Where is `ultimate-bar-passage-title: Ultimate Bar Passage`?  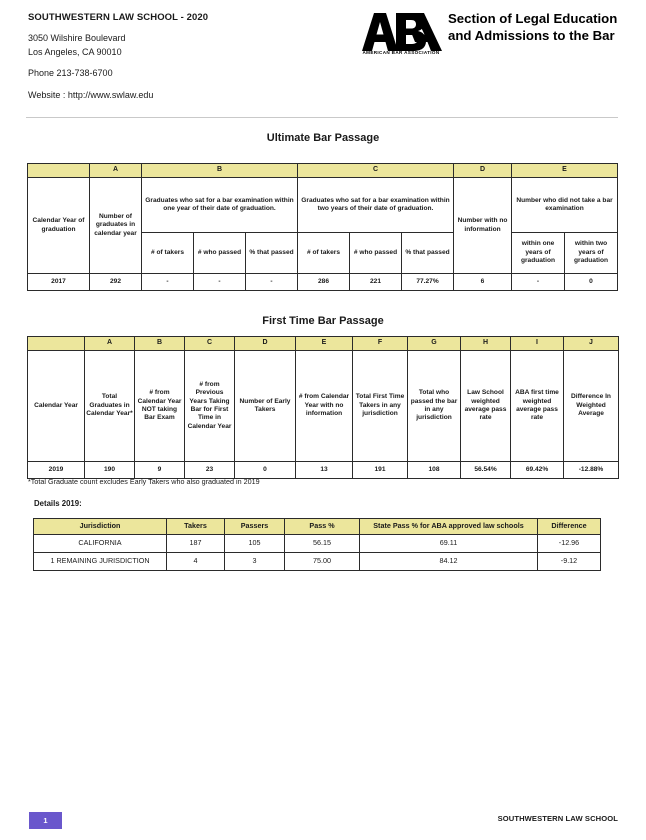
ultimate-bar-passage-title: Ultimate Bar Passage is located at coordinates (323, 138).